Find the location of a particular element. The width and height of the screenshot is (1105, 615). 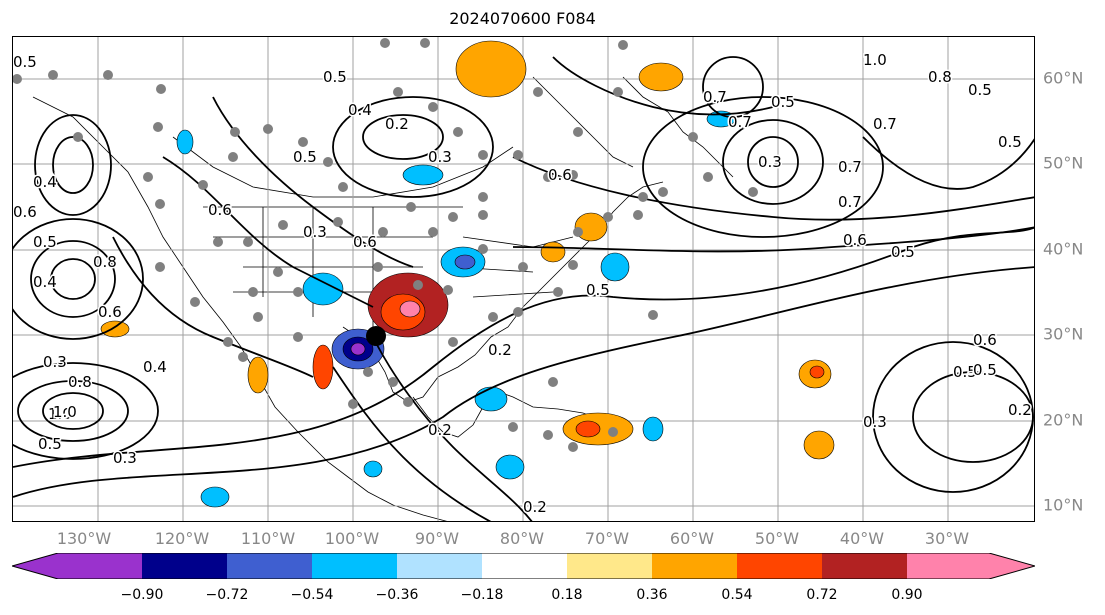

lon-label: 80°W is located at coordinates (522, 538).